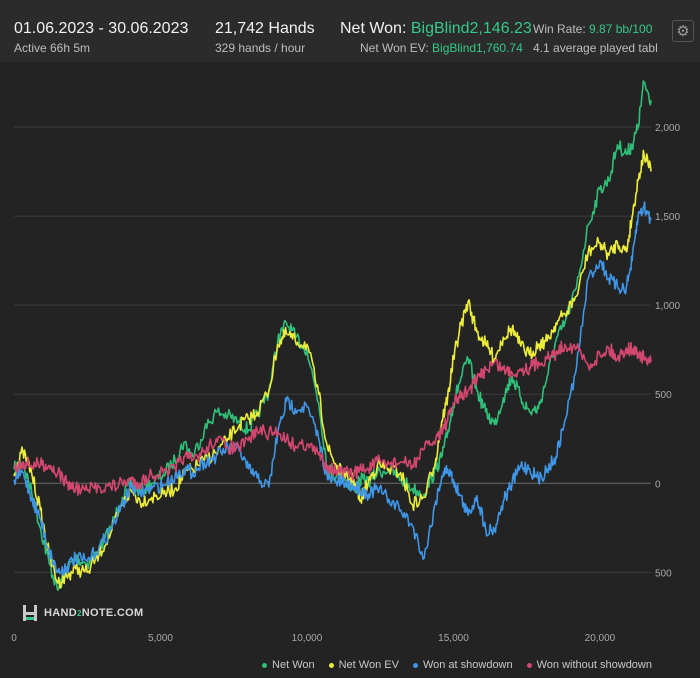 The image size is (700, 678). Describe the element at coordinates (293, 665) in the screenshot. I see `legend-label: Net Won` at that location.